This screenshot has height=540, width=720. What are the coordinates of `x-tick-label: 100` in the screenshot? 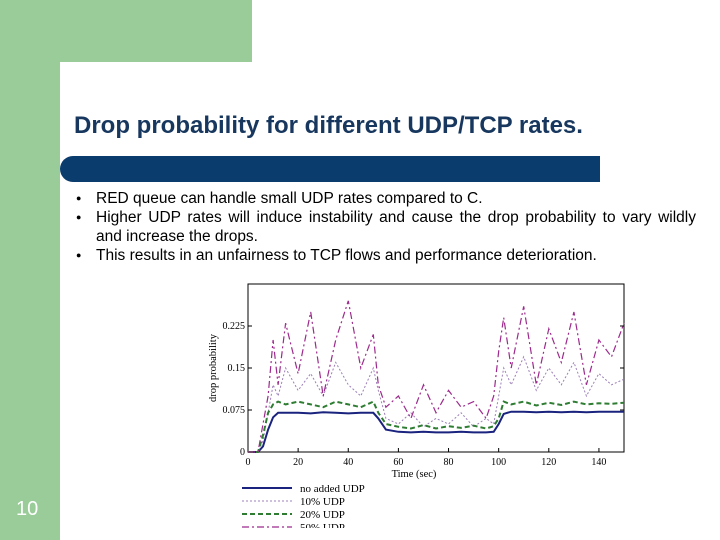 It's located at (498, 462).